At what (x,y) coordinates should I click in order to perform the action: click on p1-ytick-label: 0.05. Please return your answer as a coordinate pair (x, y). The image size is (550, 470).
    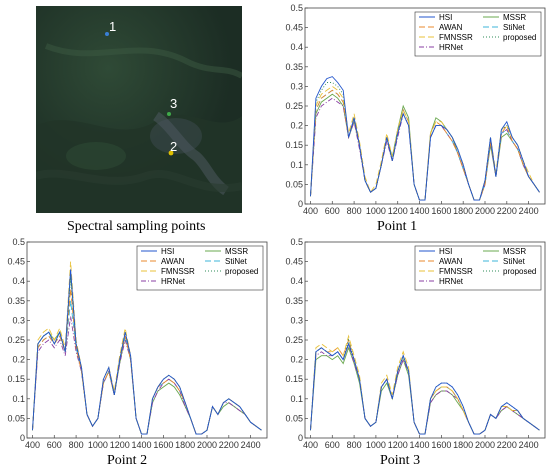
    Looking at the image, I should click on (294, 184).